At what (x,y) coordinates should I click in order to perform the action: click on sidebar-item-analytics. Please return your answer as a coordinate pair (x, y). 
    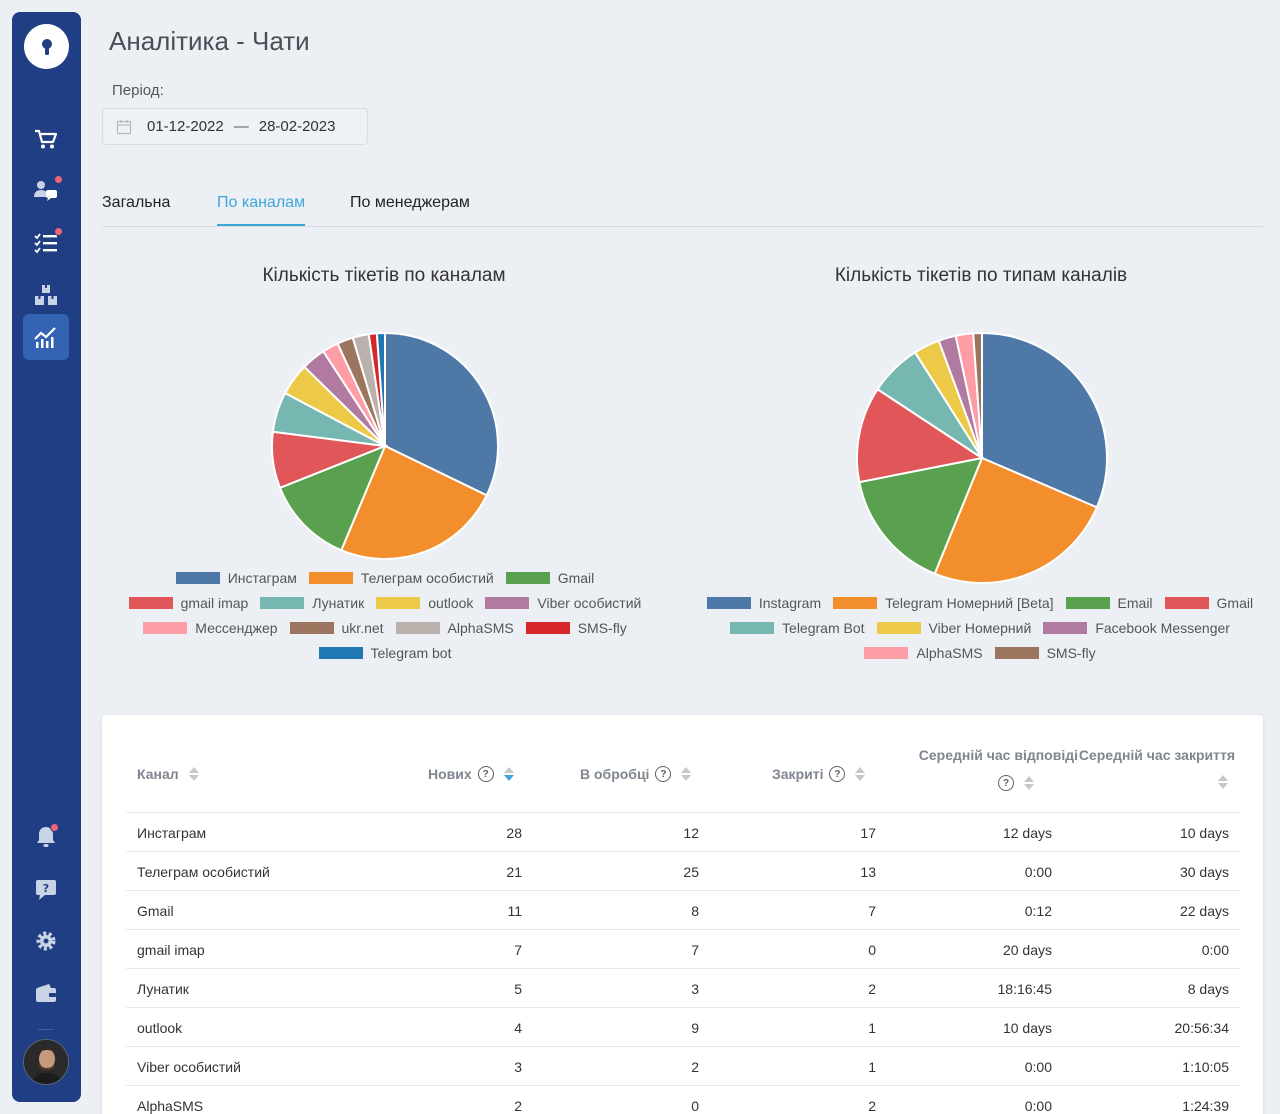
    Looking at the image, I should click on (46, 337).